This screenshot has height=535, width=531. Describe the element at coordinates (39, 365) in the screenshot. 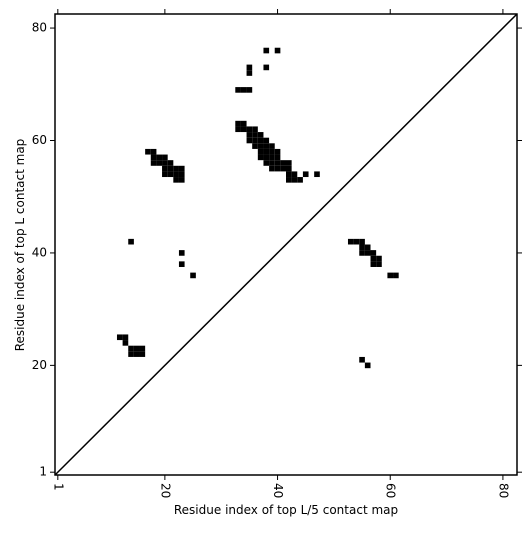

I see `y-tick-label: 20` at that location.